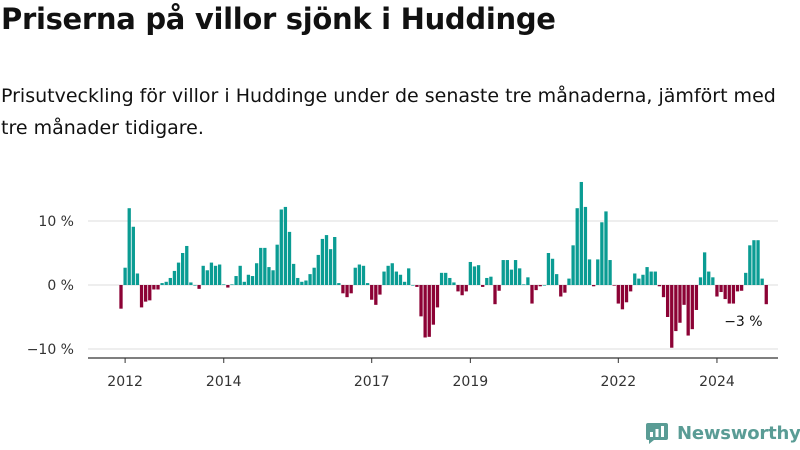 The width and height of the screenshot is (800, 450). Describe the element at coordinates (278, 19) in the screenshot. I see `chart-title: Priserna på villor sjönk i Huddinge` at that location.